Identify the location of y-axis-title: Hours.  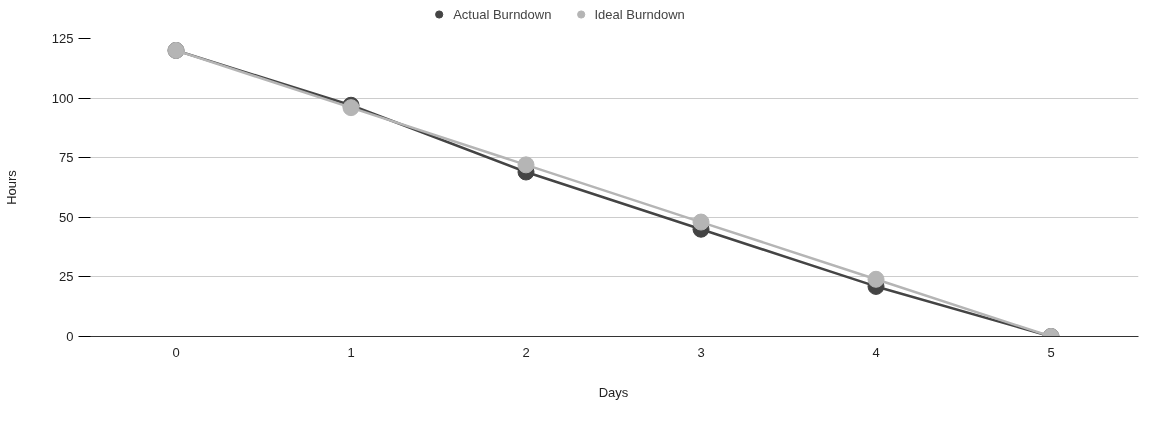
(11, 187).